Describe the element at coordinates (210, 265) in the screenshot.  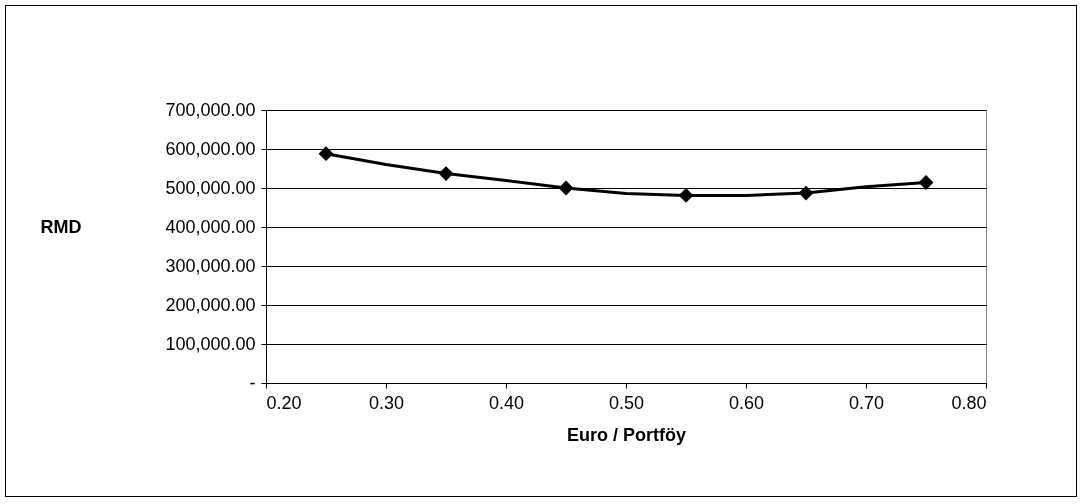
I see `y-tick-label: 300,000.00` at that location.